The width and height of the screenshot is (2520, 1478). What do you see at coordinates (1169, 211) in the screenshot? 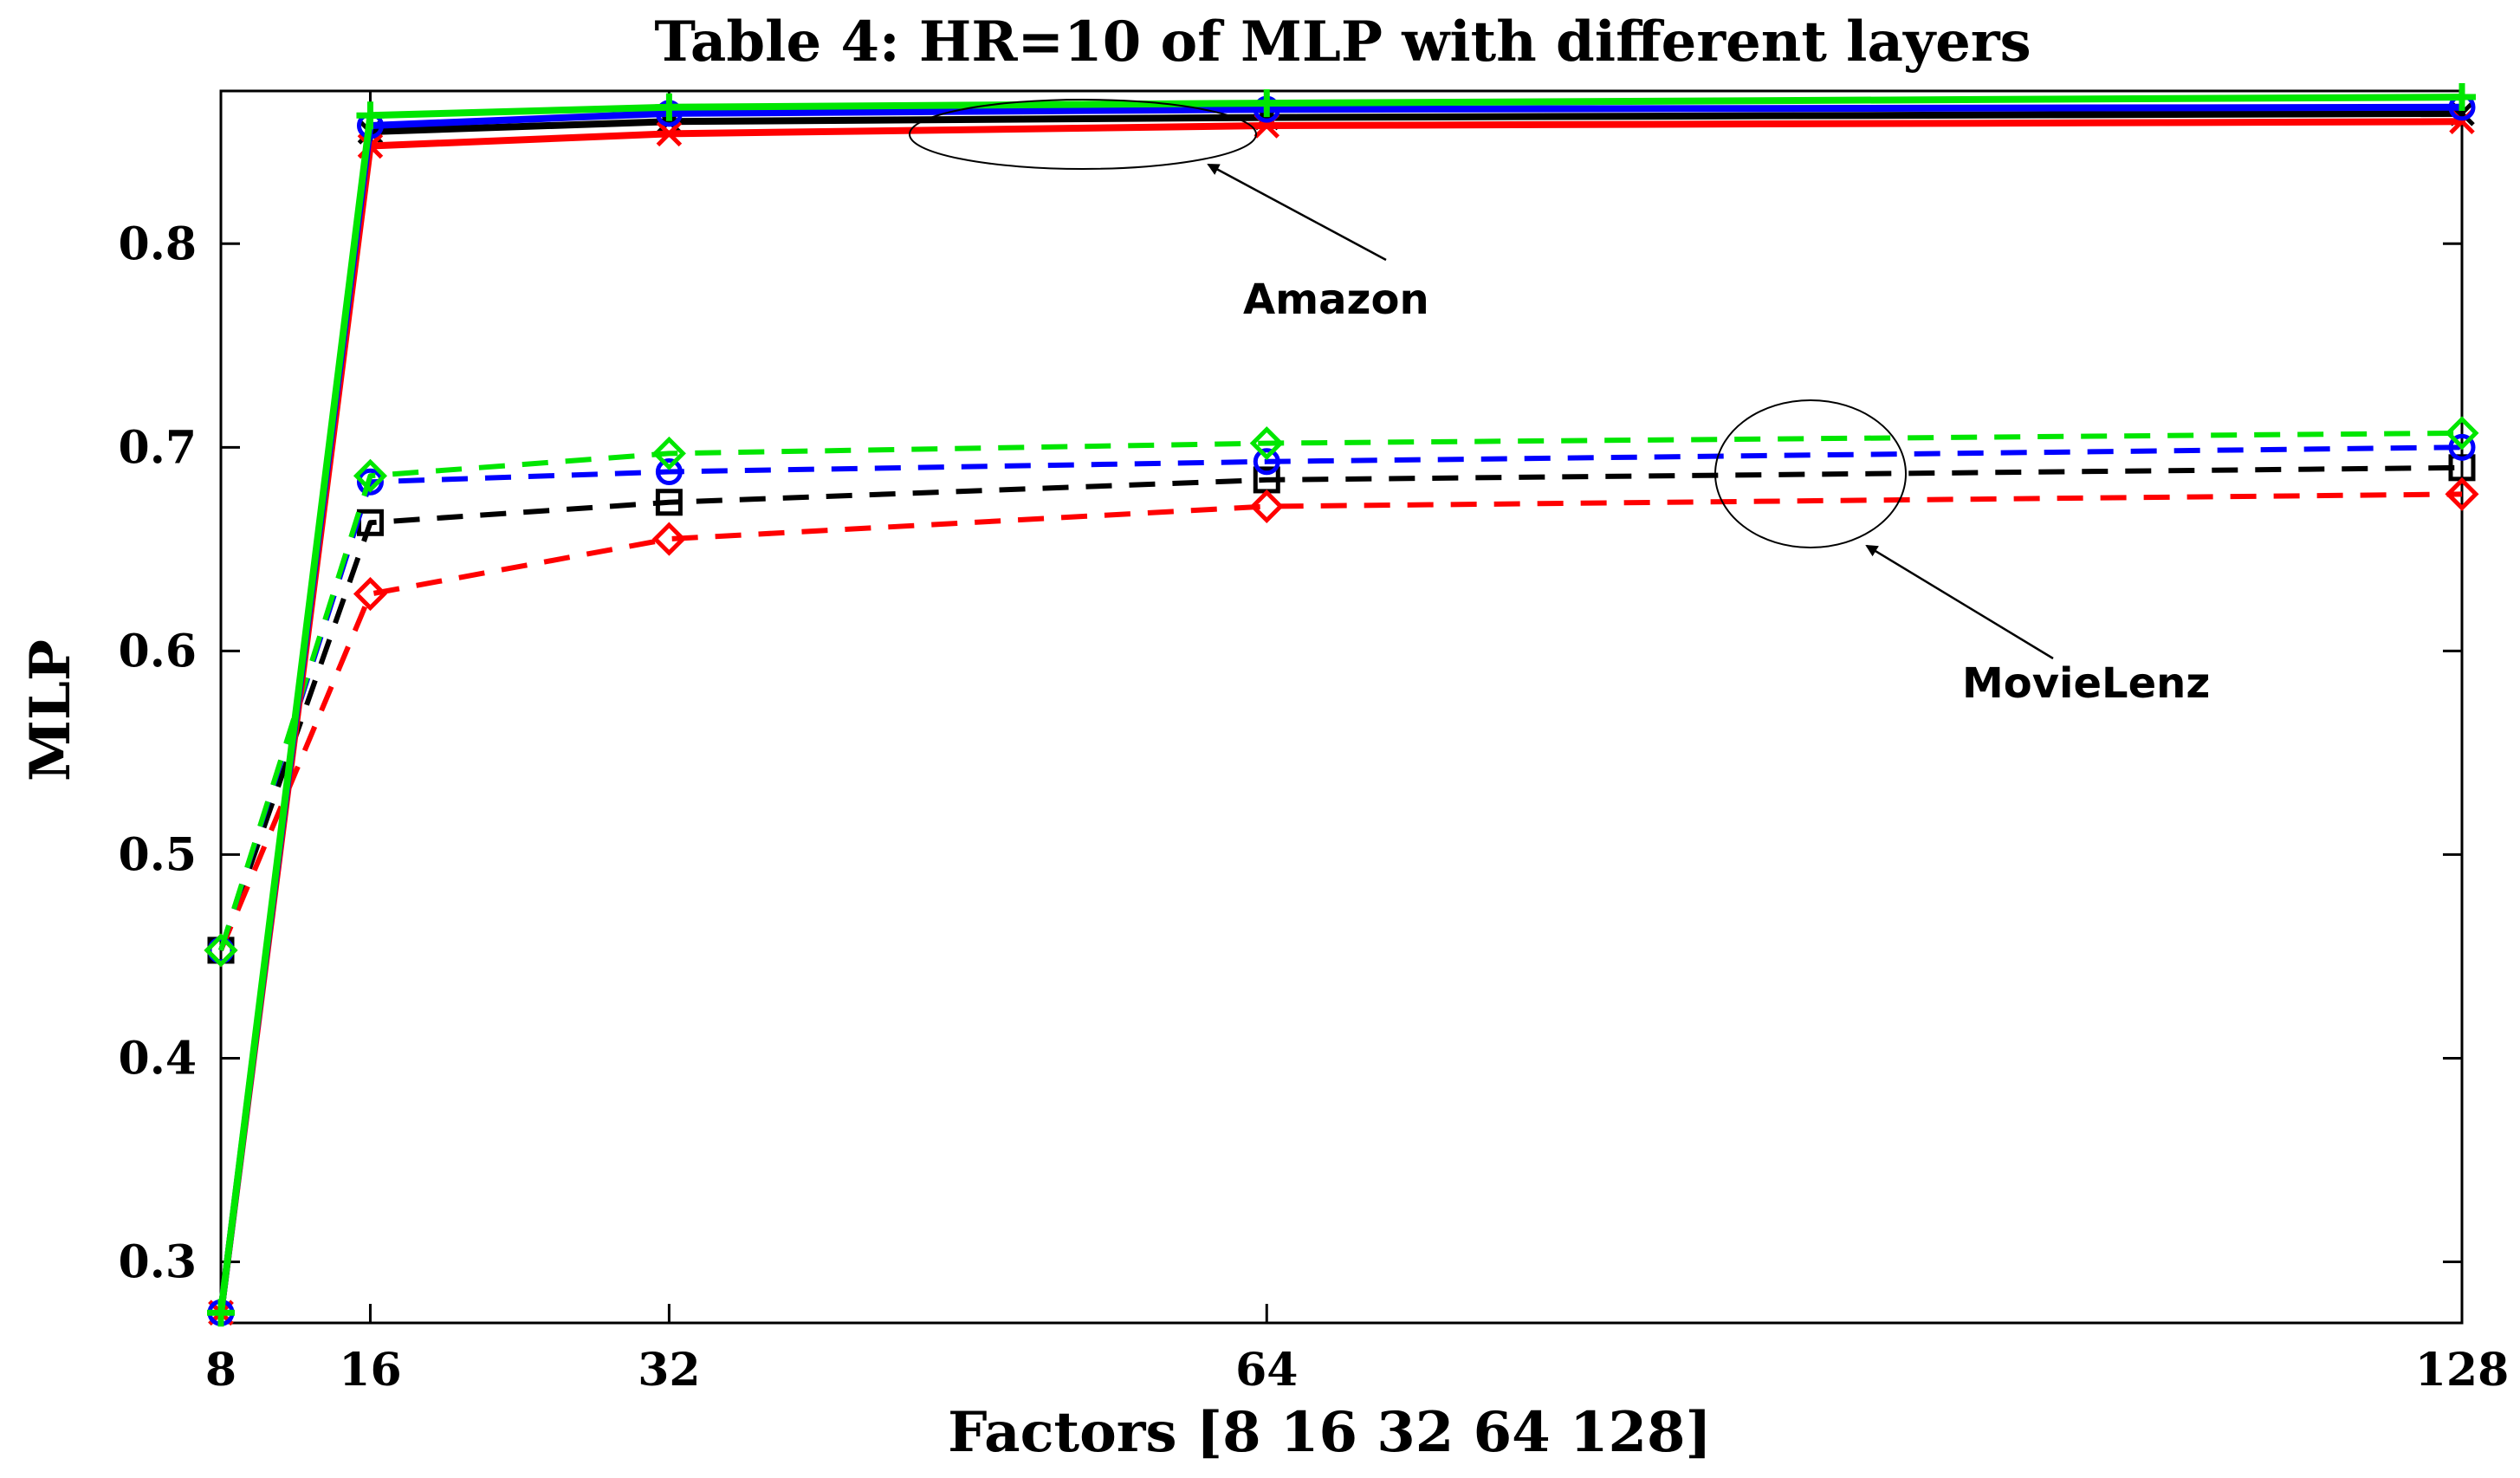
I see `annotation-amazon: Amazon` at bounding box center [1169, 211].